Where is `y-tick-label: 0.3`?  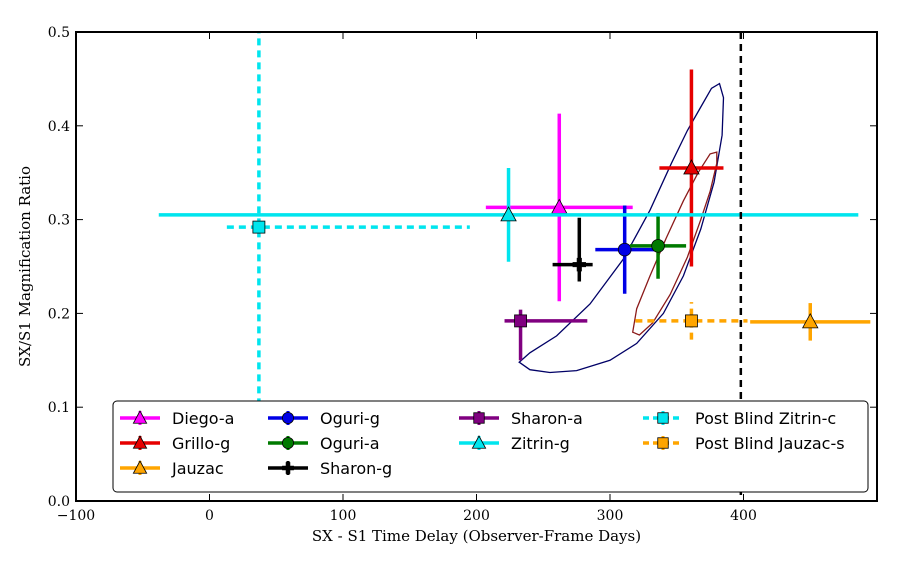
y-tick-label: 0.3 is located at coordinates (59, 221).